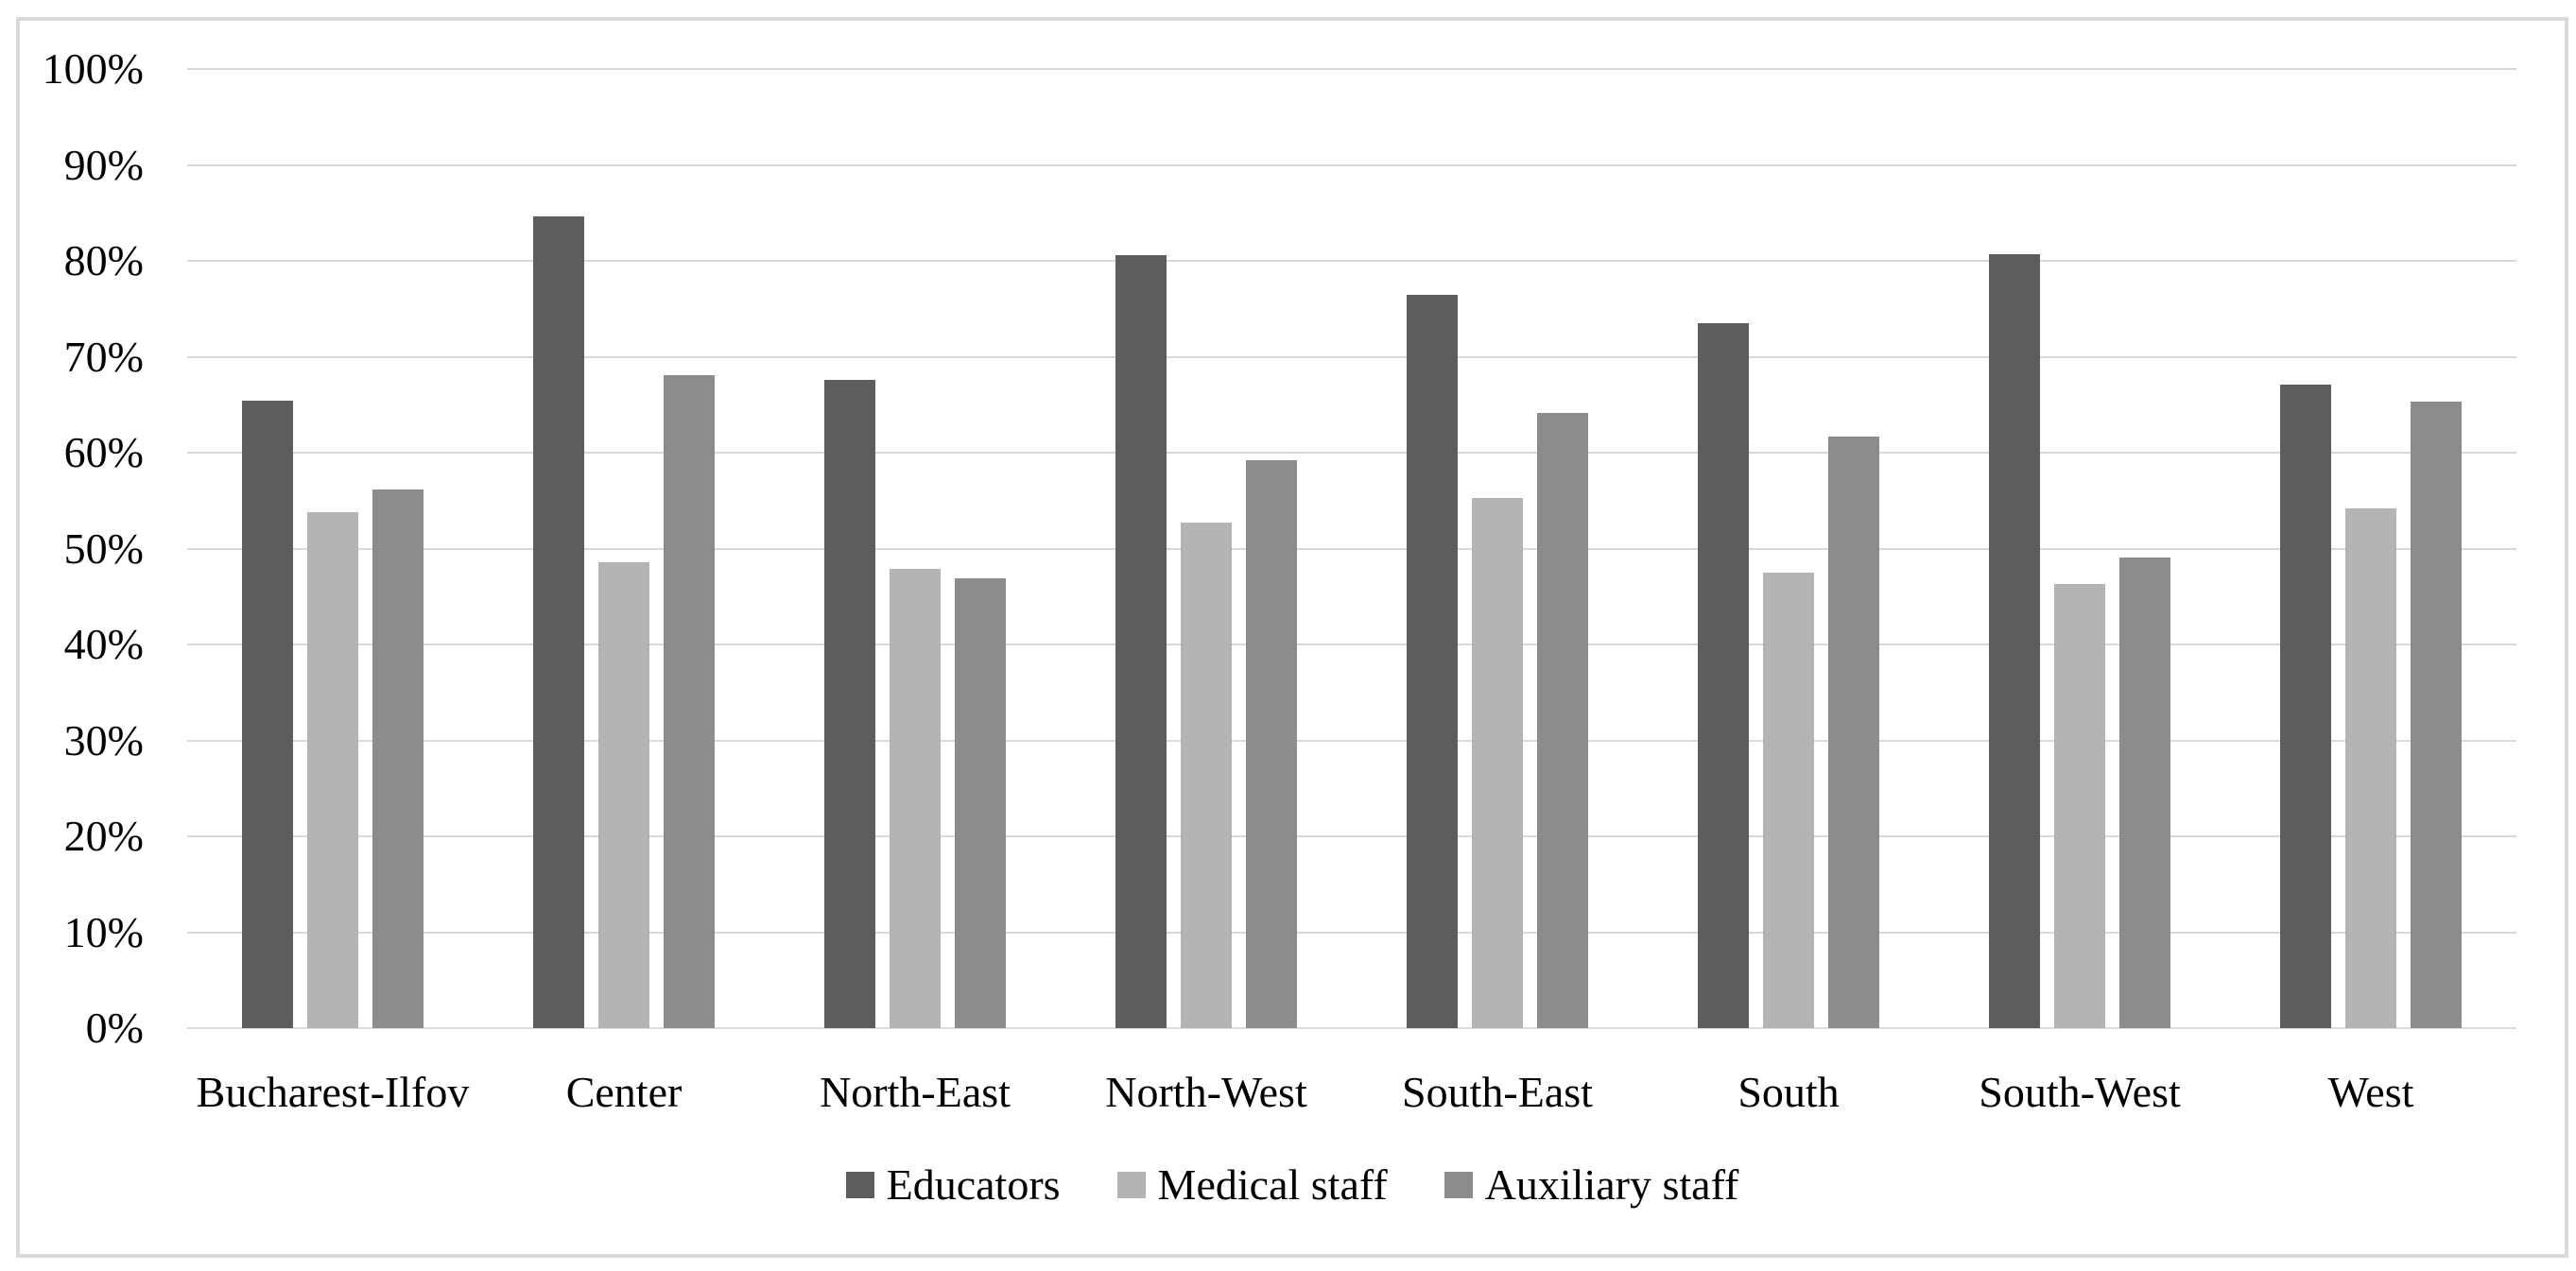 This screenshot has width=2576, height=1271. Describe the element at coordinates (1788, 800) in the screenshot. I see `bar-medical-staff-south` at that location.